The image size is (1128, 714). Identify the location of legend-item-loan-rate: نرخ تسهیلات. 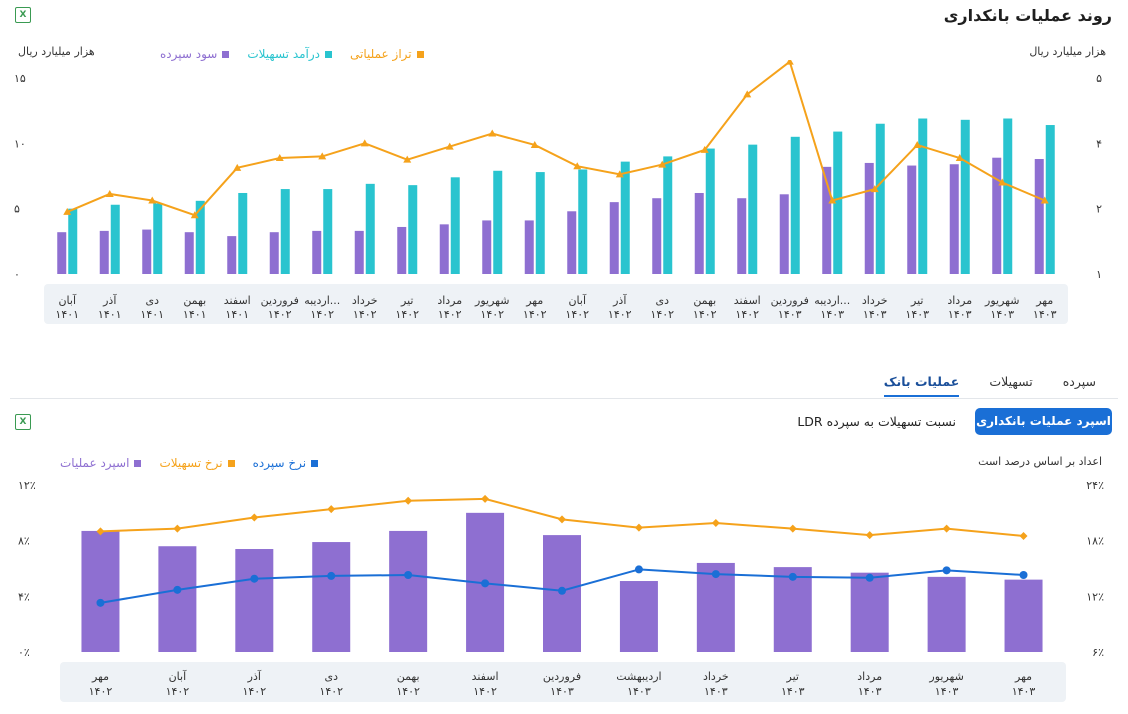
(197, 463).